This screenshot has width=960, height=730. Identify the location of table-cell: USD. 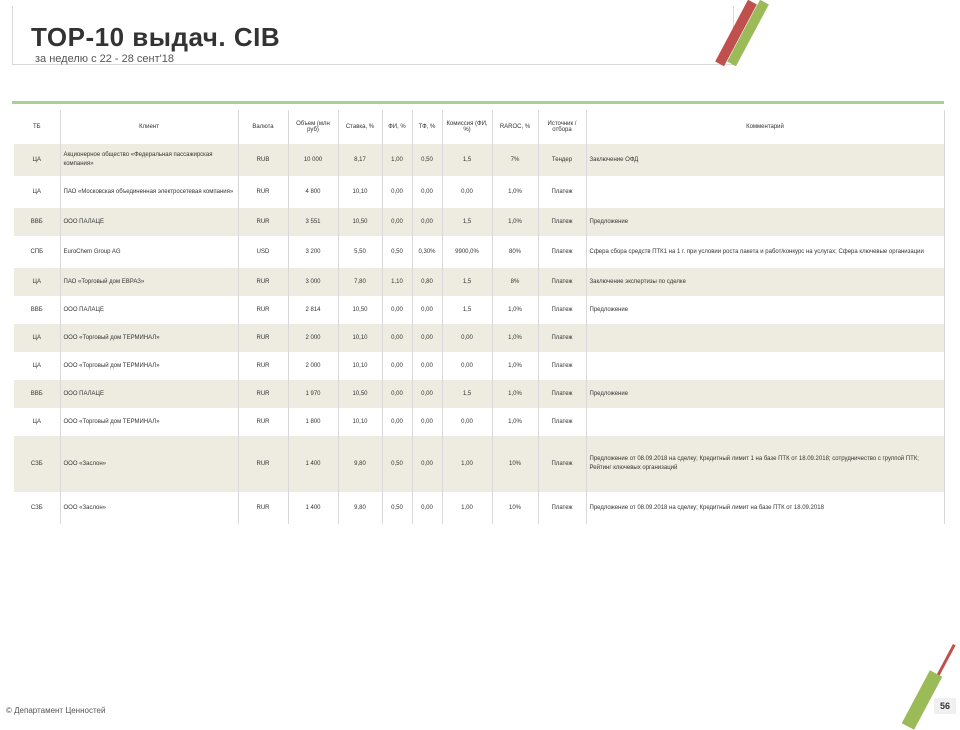
(263, 252).